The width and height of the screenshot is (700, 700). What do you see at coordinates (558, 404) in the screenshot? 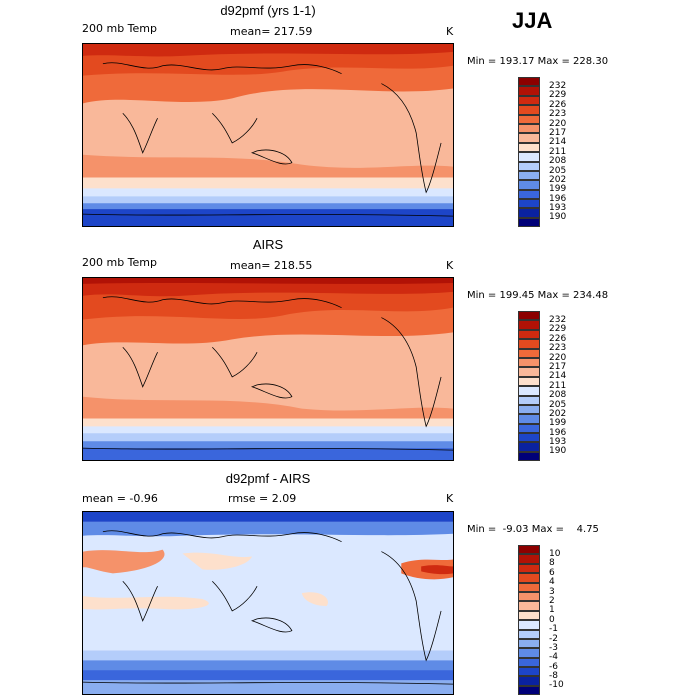
I see `colorbar-level-label: 205` at bounding box center [558, 404].